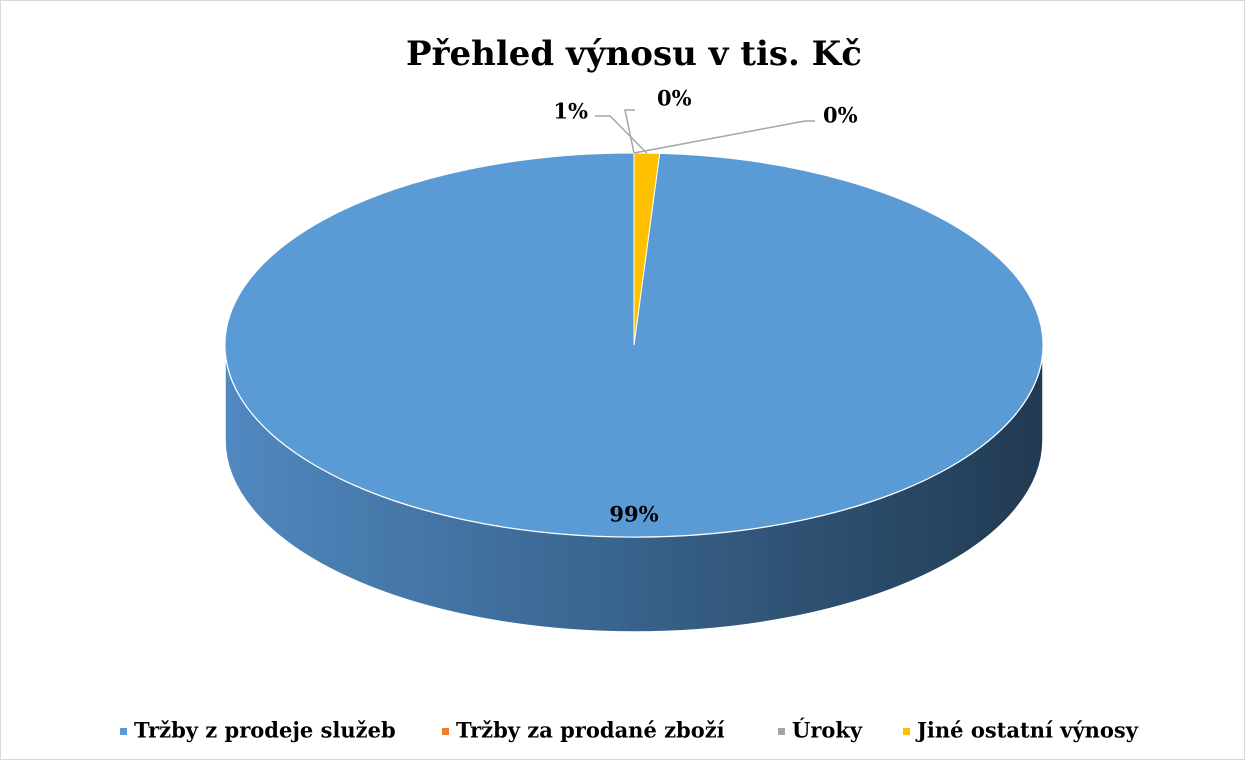 The height and width of the screenshot is (761, 1246). What do you see at coordinates (634, 54) in the screenshot?
I see `chart-title: Přehled výnosu v tis. Kč` at bounding box center [634, 54].